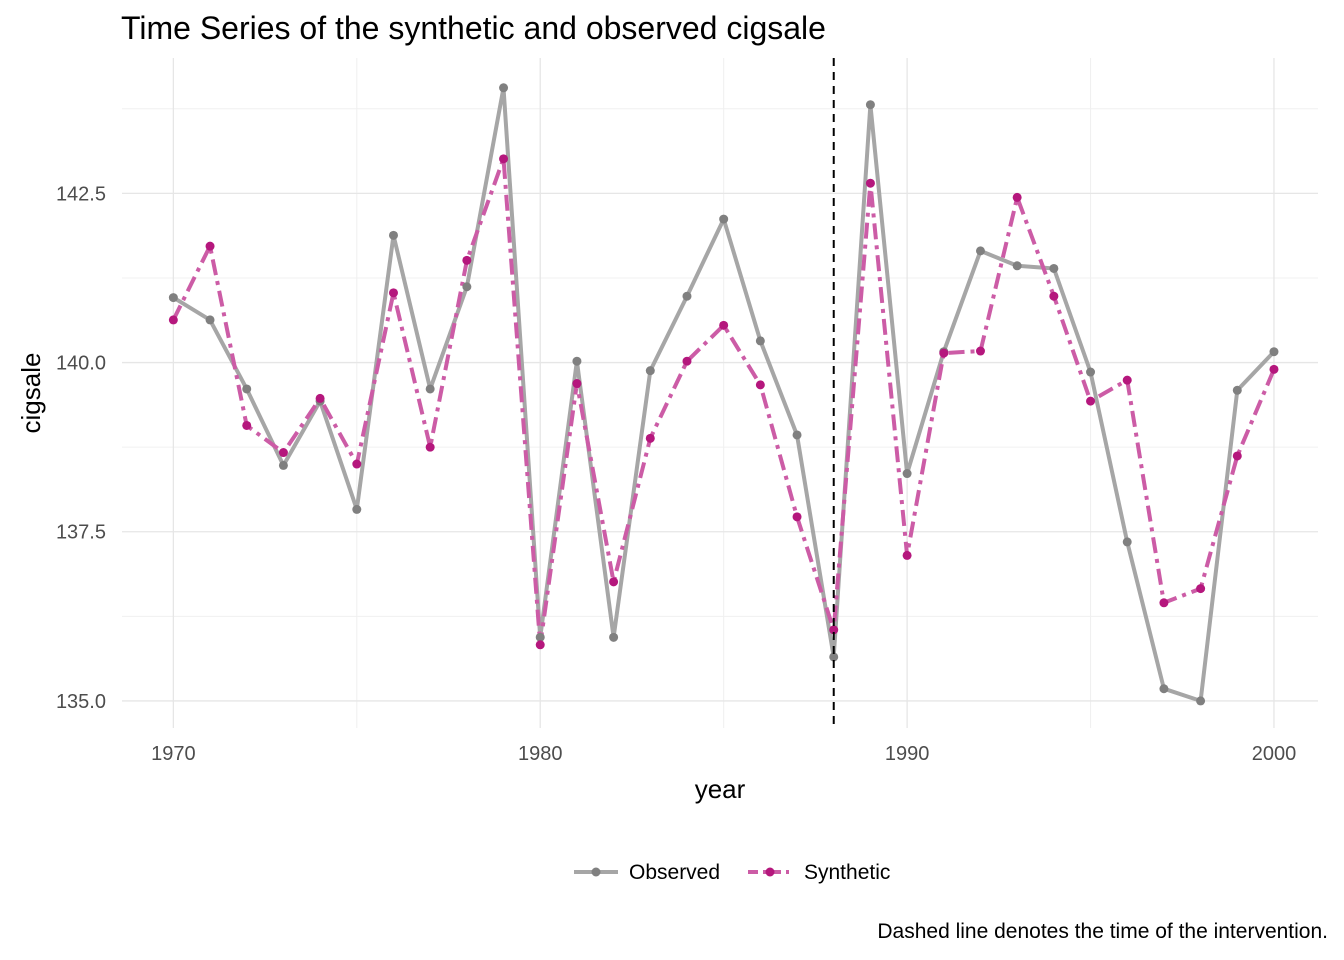  I want to click on x-axis-title: year, so click(720, 789).